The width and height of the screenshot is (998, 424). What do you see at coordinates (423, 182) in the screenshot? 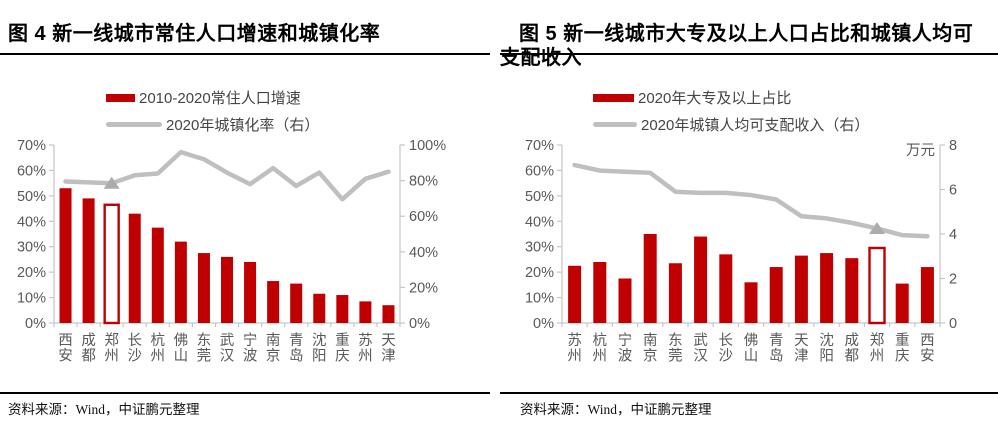
I see `right-axis-tick-label: 80%` at bounding box center [423, 182].